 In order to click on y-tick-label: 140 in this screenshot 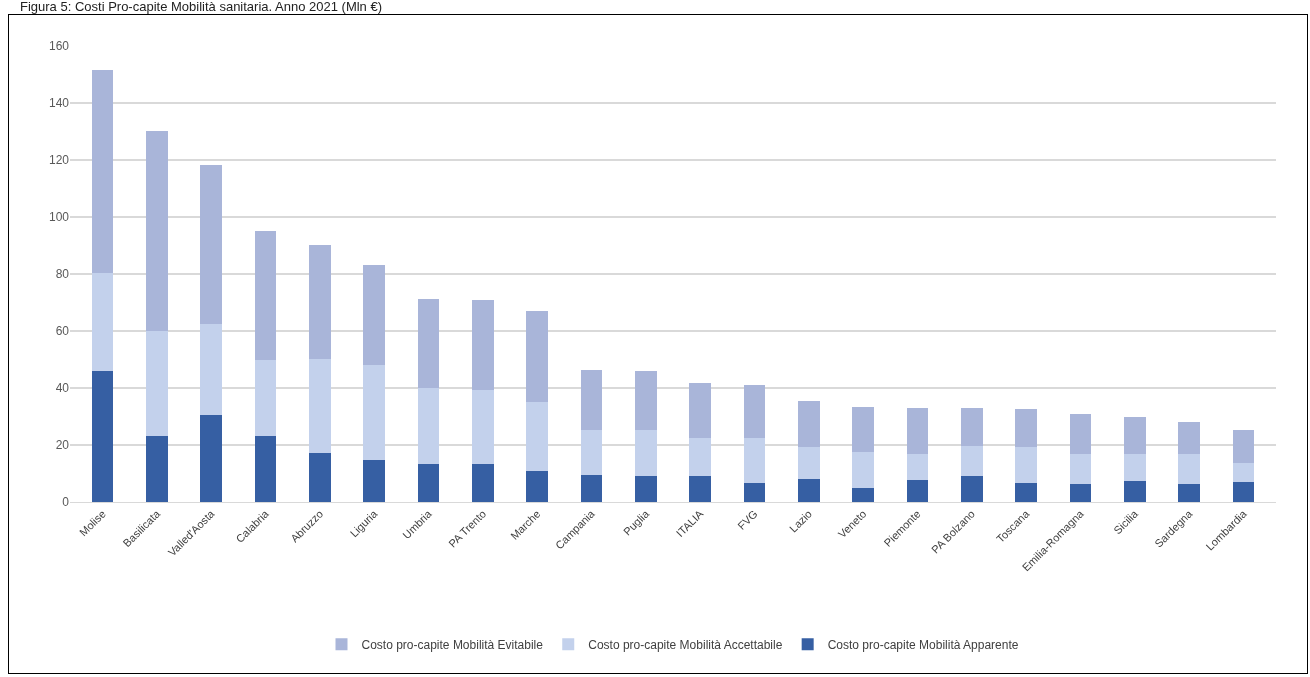, I will do `click(59, 103)`.